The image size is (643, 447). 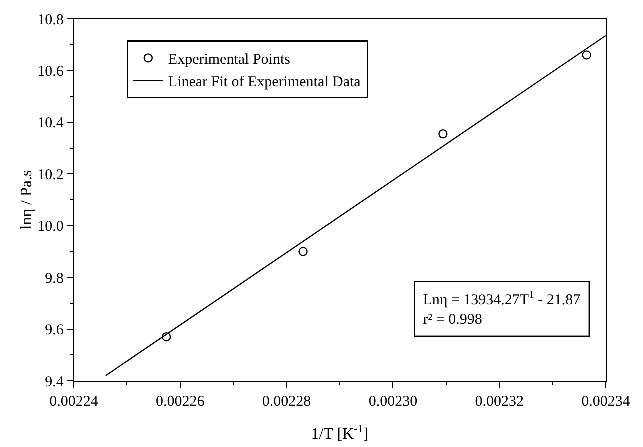 I want to click on y-tick-label: 10.0, so click(x=51, y=227).